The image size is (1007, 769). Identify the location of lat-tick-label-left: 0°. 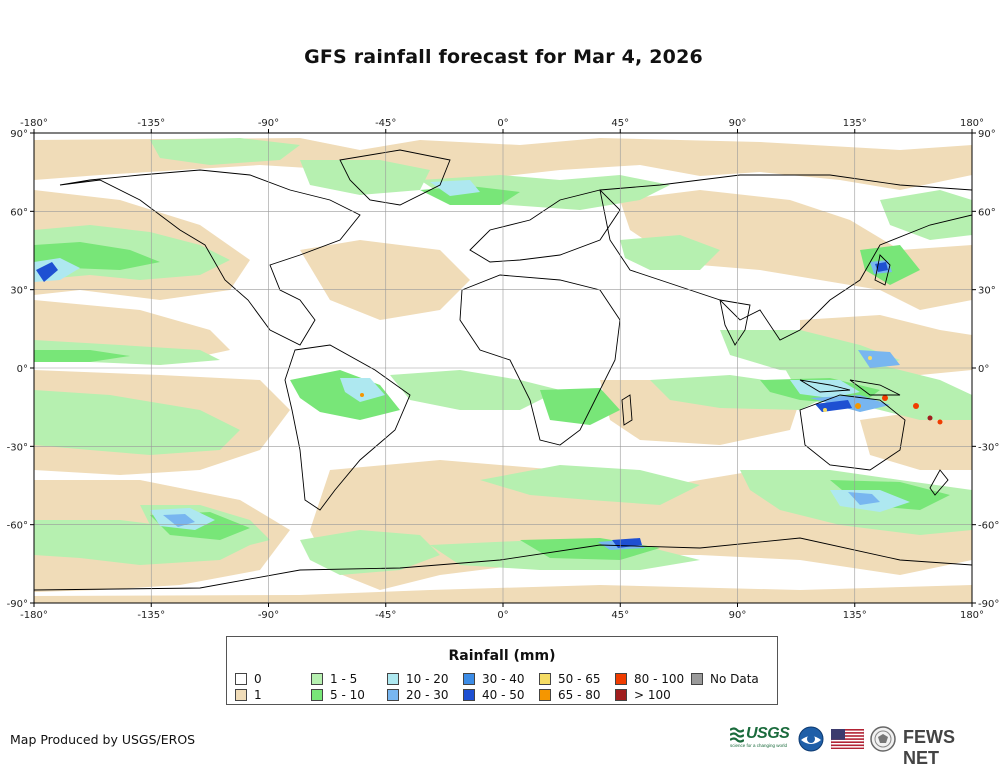
(22, 369).